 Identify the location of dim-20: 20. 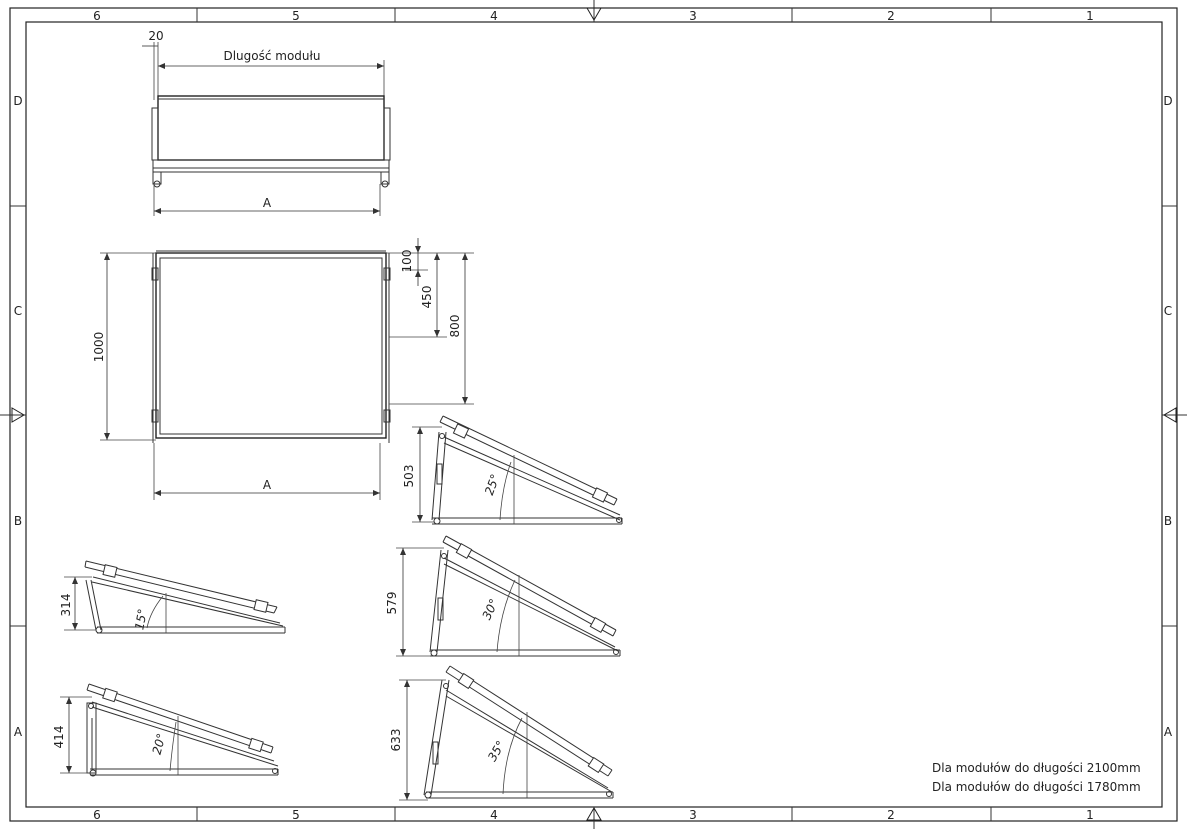
(155, 36).